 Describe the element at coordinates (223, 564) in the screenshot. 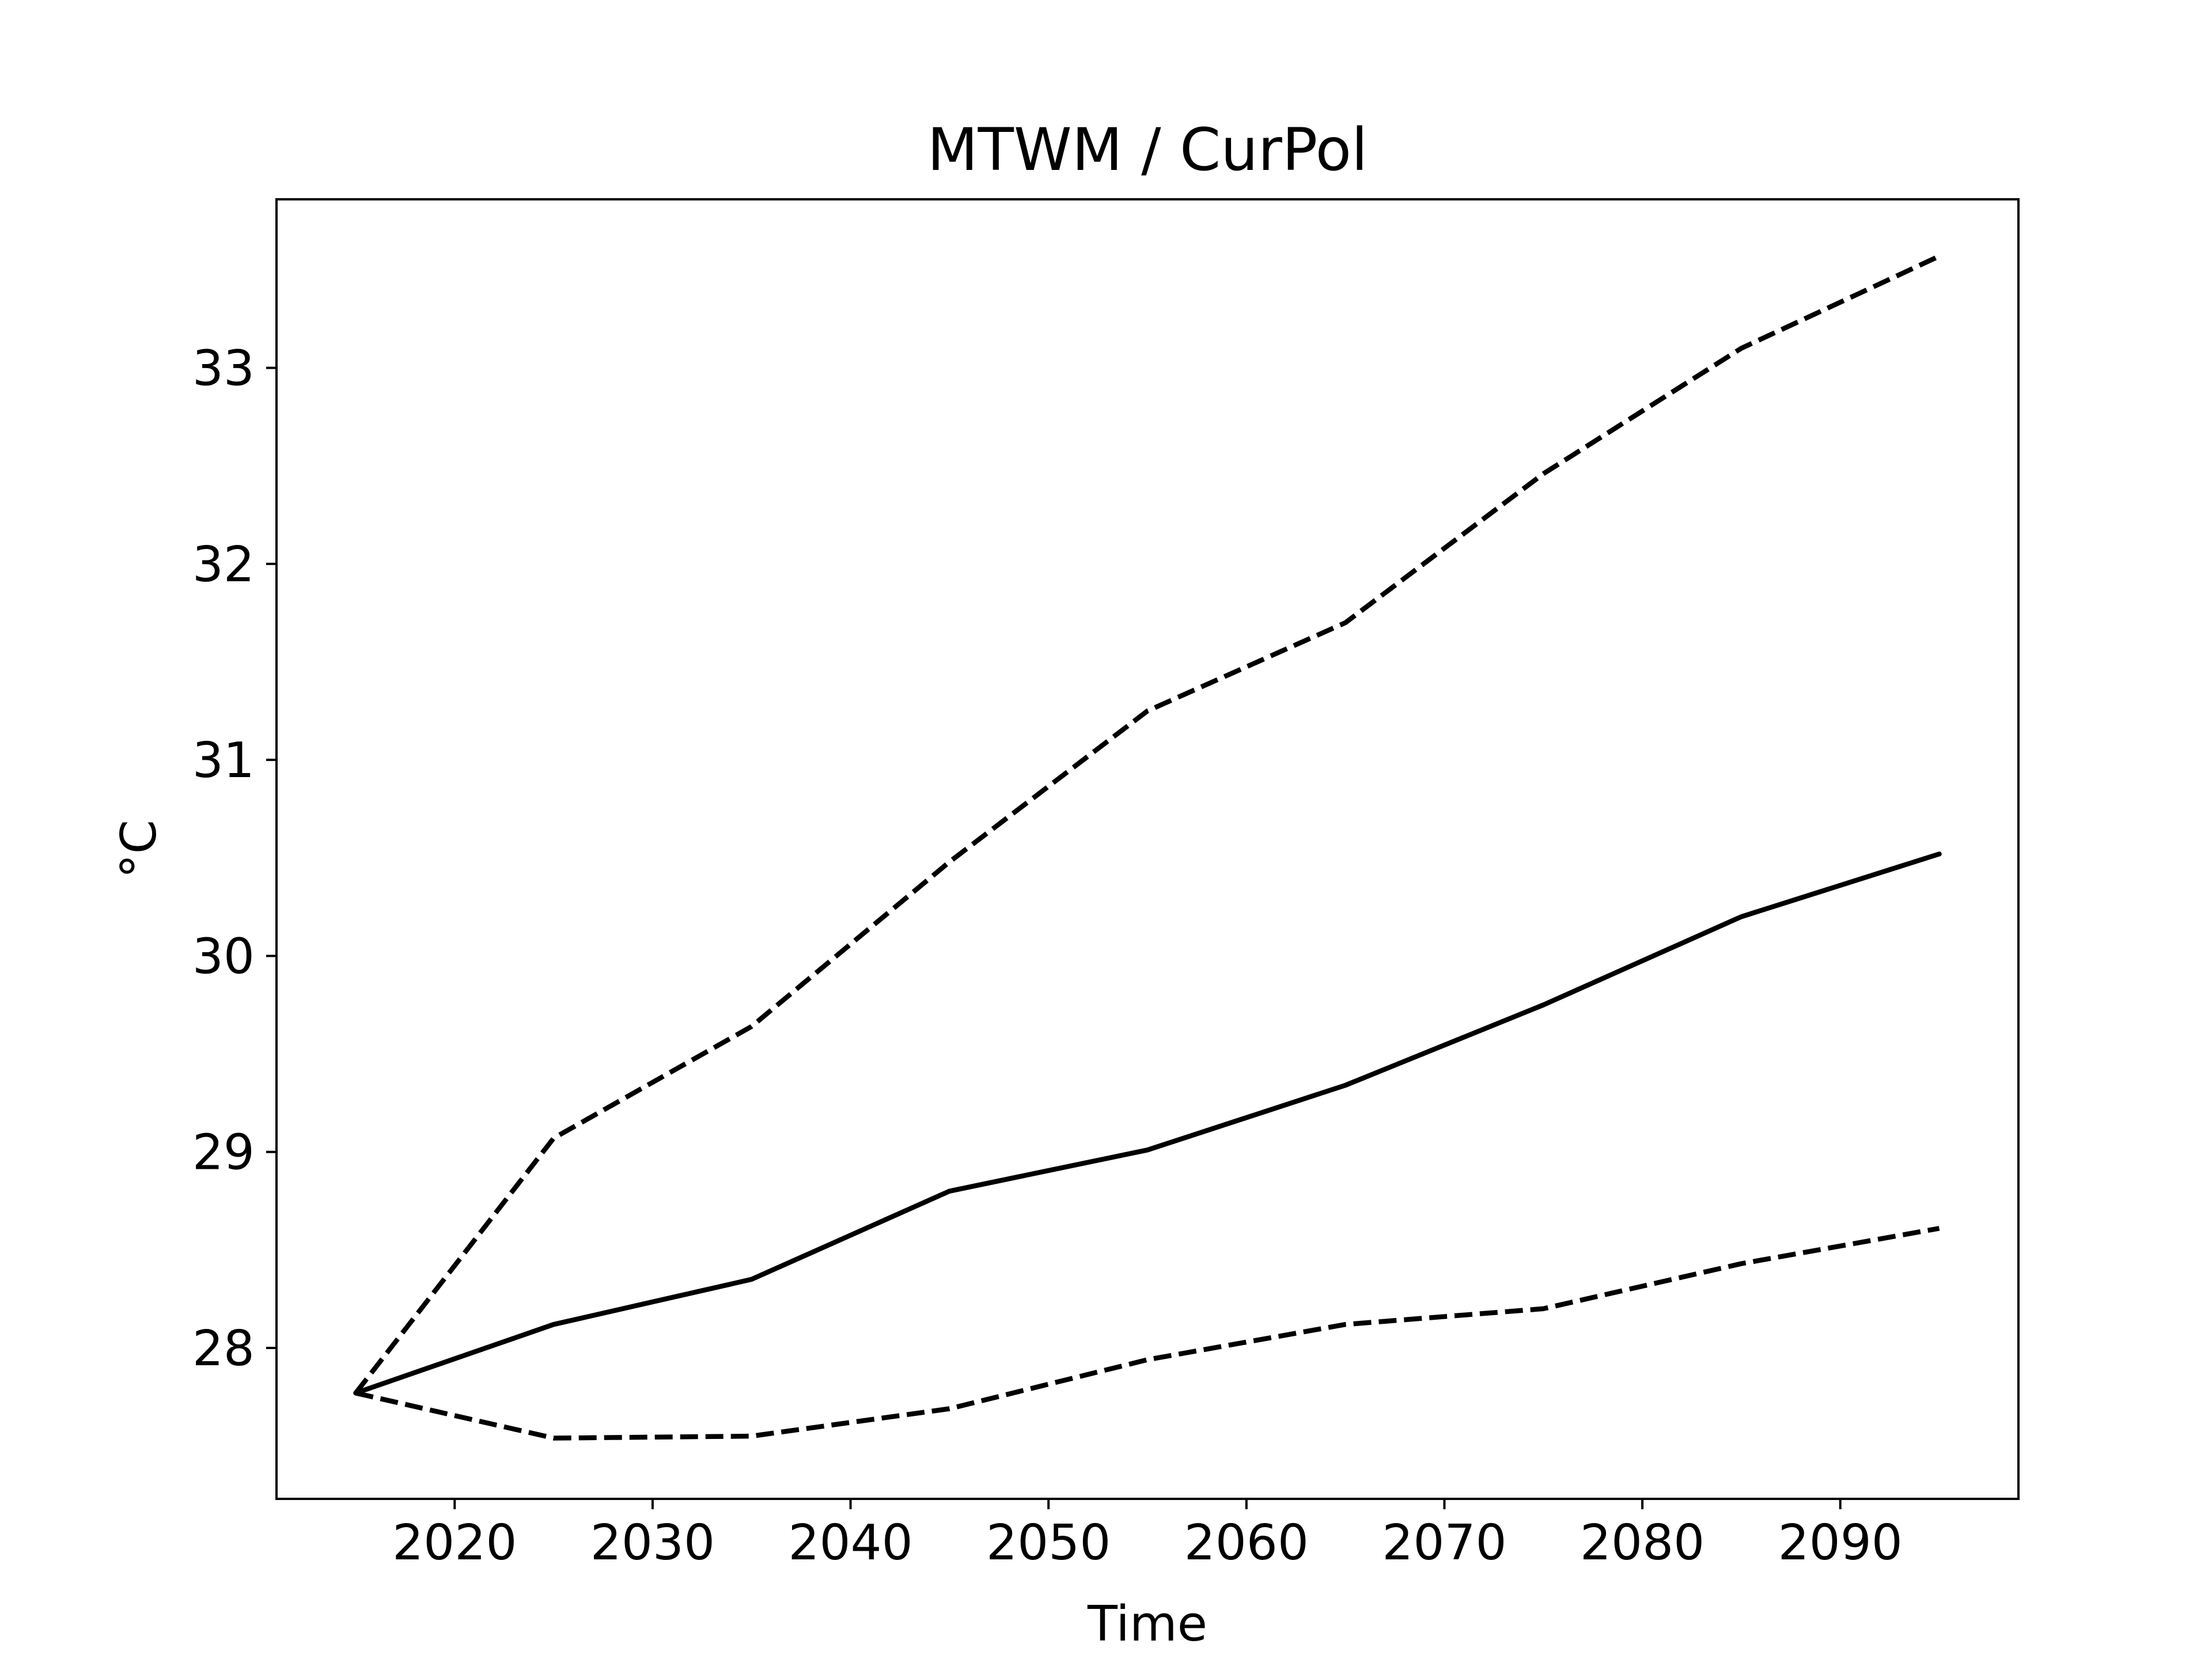

I see `y-tick-label: 32` at that location.